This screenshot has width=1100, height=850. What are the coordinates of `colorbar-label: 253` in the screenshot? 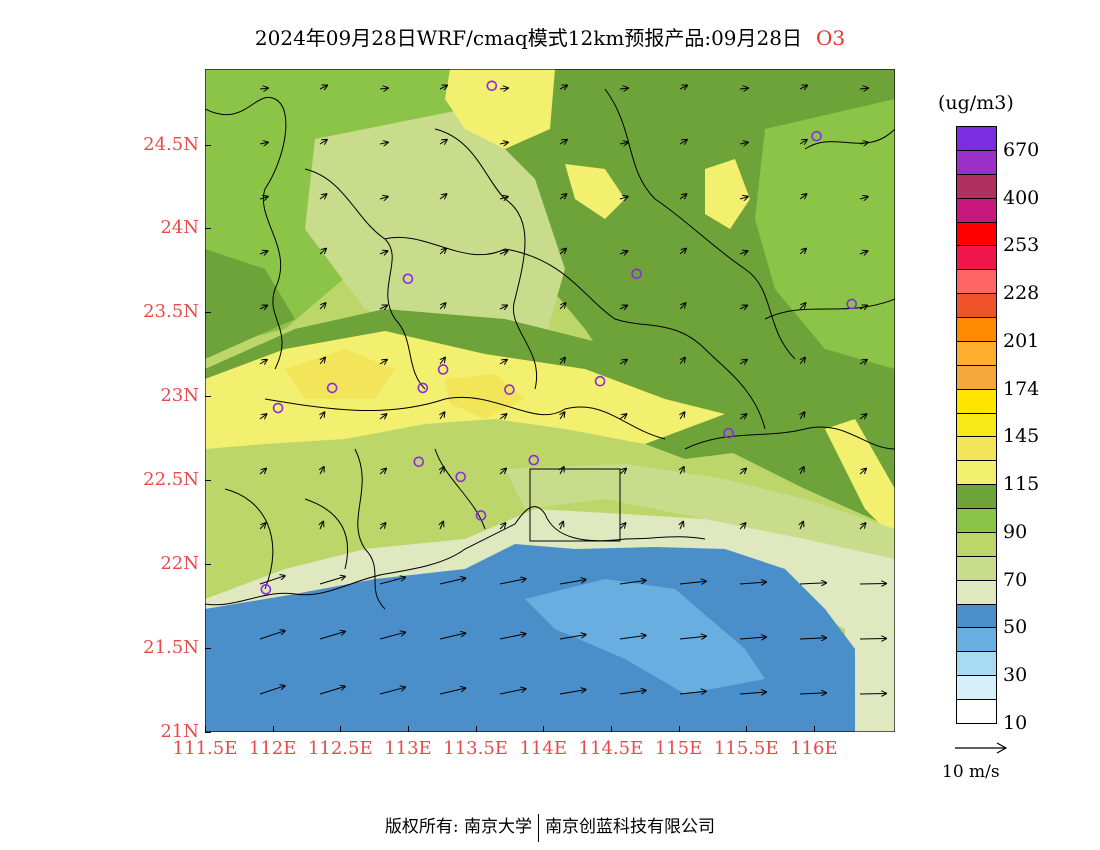 It's located at (1021, 245).